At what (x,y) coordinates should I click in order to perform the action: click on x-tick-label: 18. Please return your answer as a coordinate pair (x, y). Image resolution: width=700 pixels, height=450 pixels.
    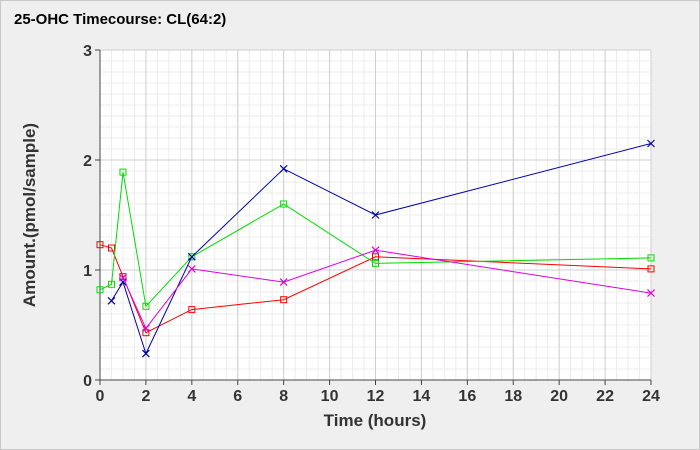
    Looking at the image, I should click on (513, 396).